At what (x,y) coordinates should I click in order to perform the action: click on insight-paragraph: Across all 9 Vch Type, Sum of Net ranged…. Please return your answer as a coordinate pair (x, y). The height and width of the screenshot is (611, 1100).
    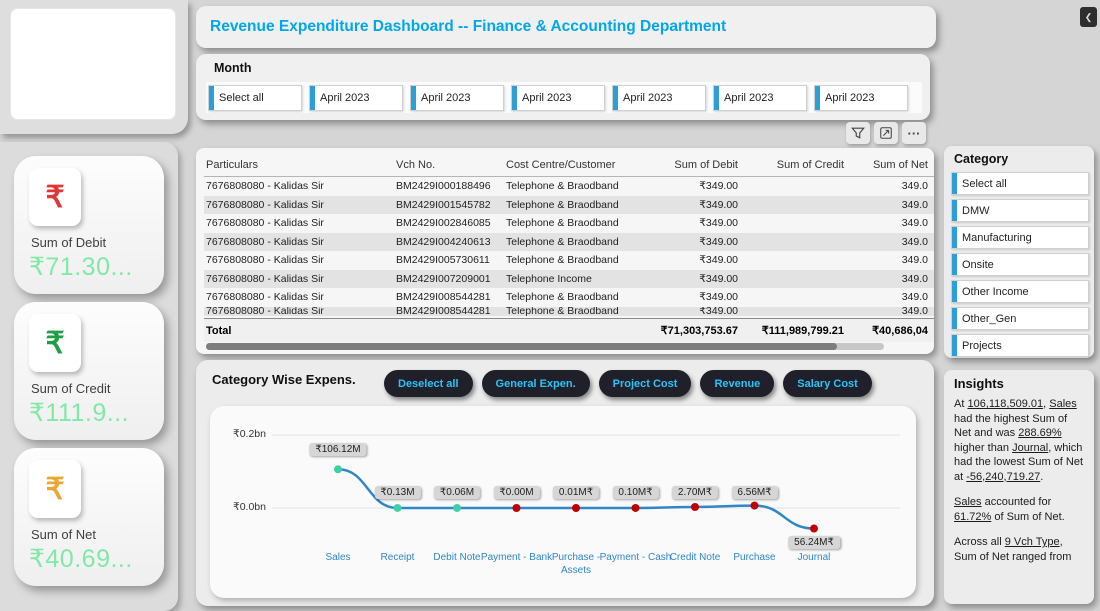
    Looking at the image, I should click on (1019, 549).